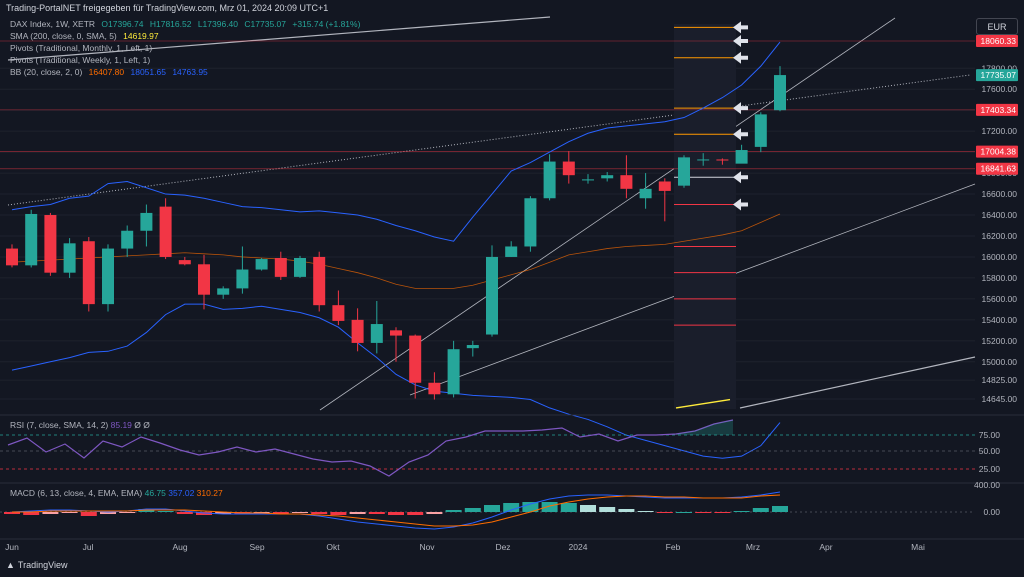  Describe the element at coordinates (1000, 278) in the screenshot. I see `price-tick: 15800.00` at that location.